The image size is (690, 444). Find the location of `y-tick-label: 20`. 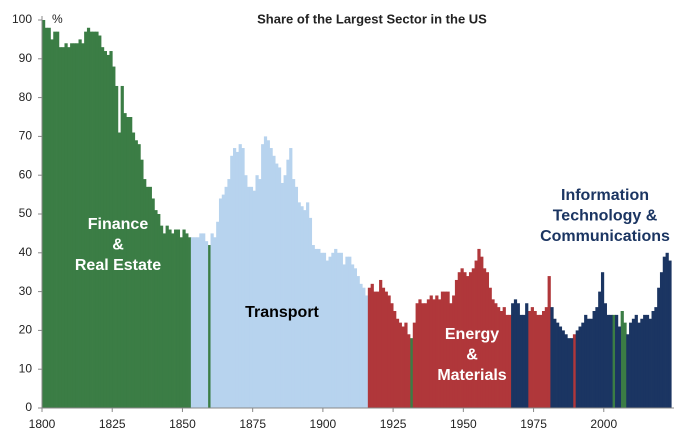

y-tick-label: 20 is located at coordinates (26, 330).